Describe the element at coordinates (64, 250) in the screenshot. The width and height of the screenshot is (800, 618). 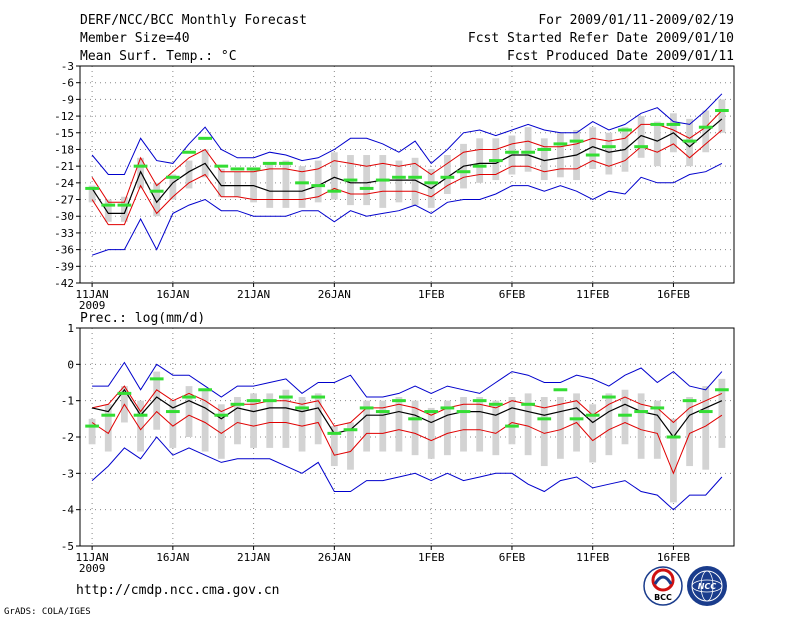
I see `temp-ytick-label-11: -36` at that location.